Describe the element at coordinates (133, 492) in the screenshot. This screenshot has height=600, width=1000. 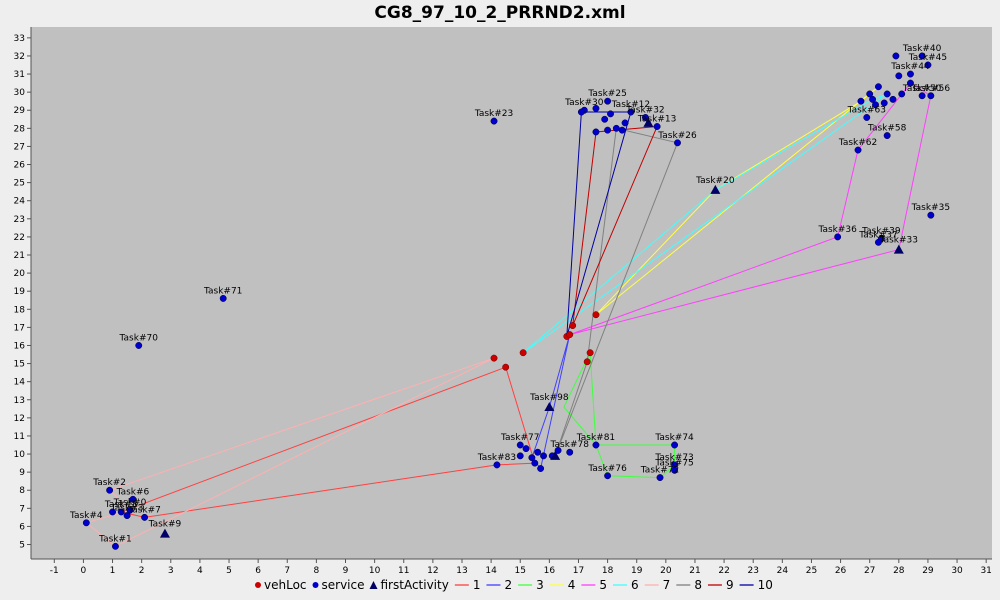
I see `service-point-label: Task#6` at that location.